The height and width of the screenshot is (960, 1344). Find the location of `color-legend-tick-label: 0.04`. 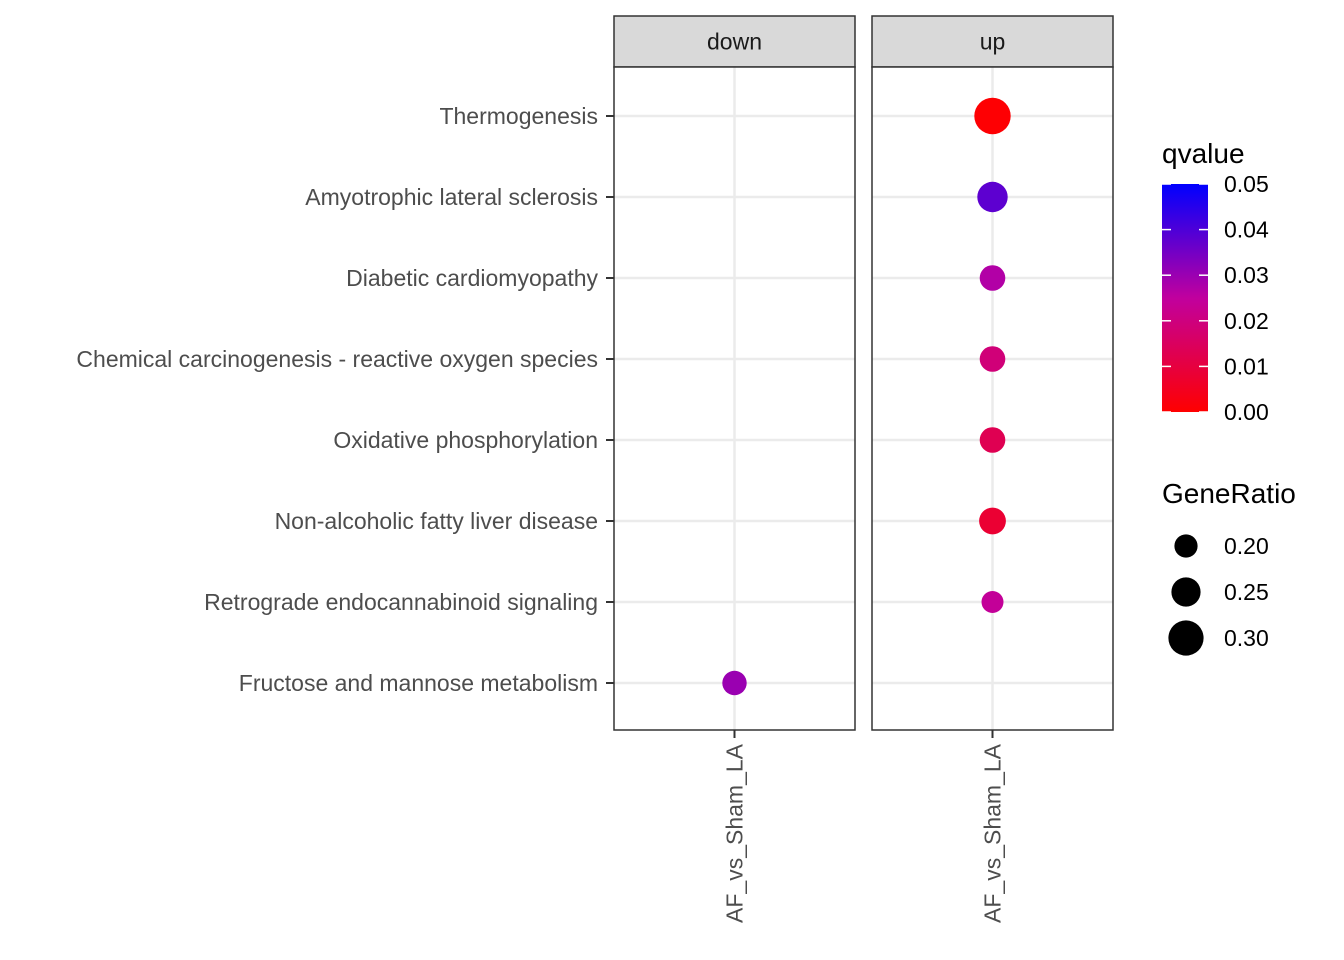

color-legend-tick-label: 0.04 is located at coordinates (1246, 230).